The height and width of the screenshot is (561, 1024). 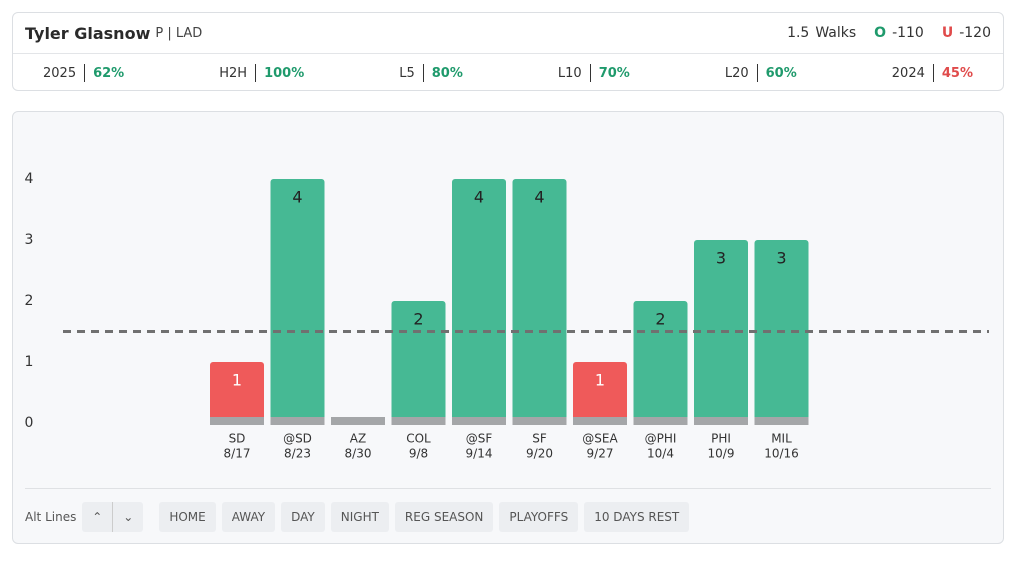 I want to click on under-odds: -120, so click(x=975, y=33).